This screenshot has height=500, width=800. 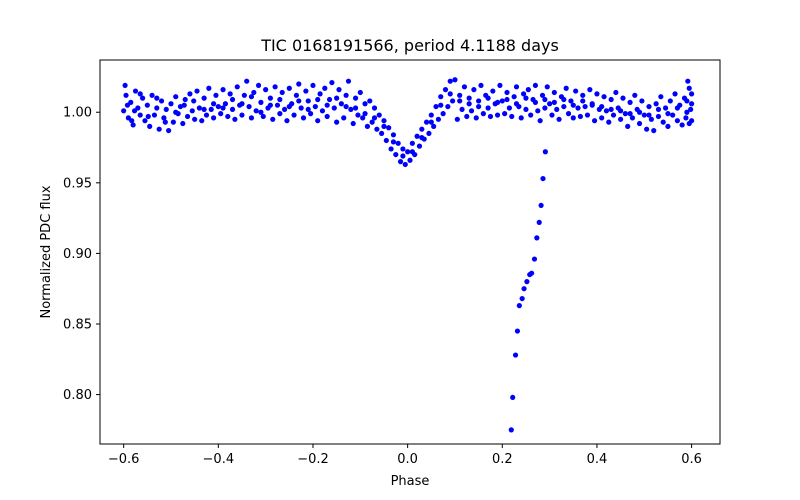 What do you see at coordinates (405, 455) in the screenshot?
I see `x-axis-ticks: −0.6 −0.4 −0.2 0.0 0.2 0.4 0.6` at bounding box center [405, 455].